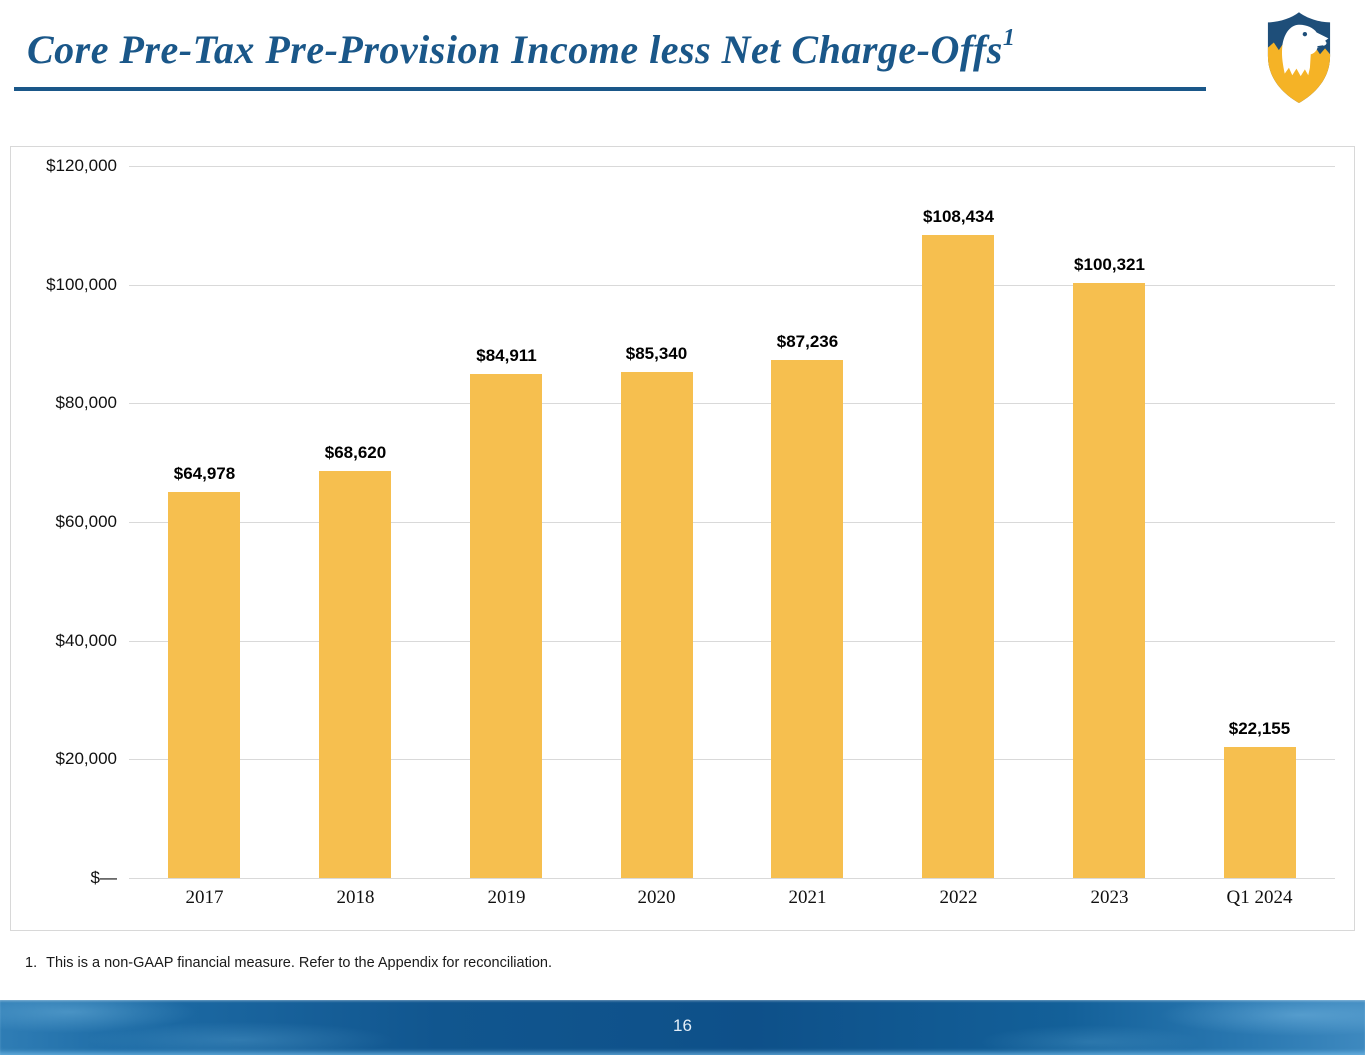 Image resolution: width=1365 pixels, height=1055 pixels. What do you see at coordinates (807, 341) in the screenshot?
I see `bar-value-label: $87,236` at bounding box center [807, 341].